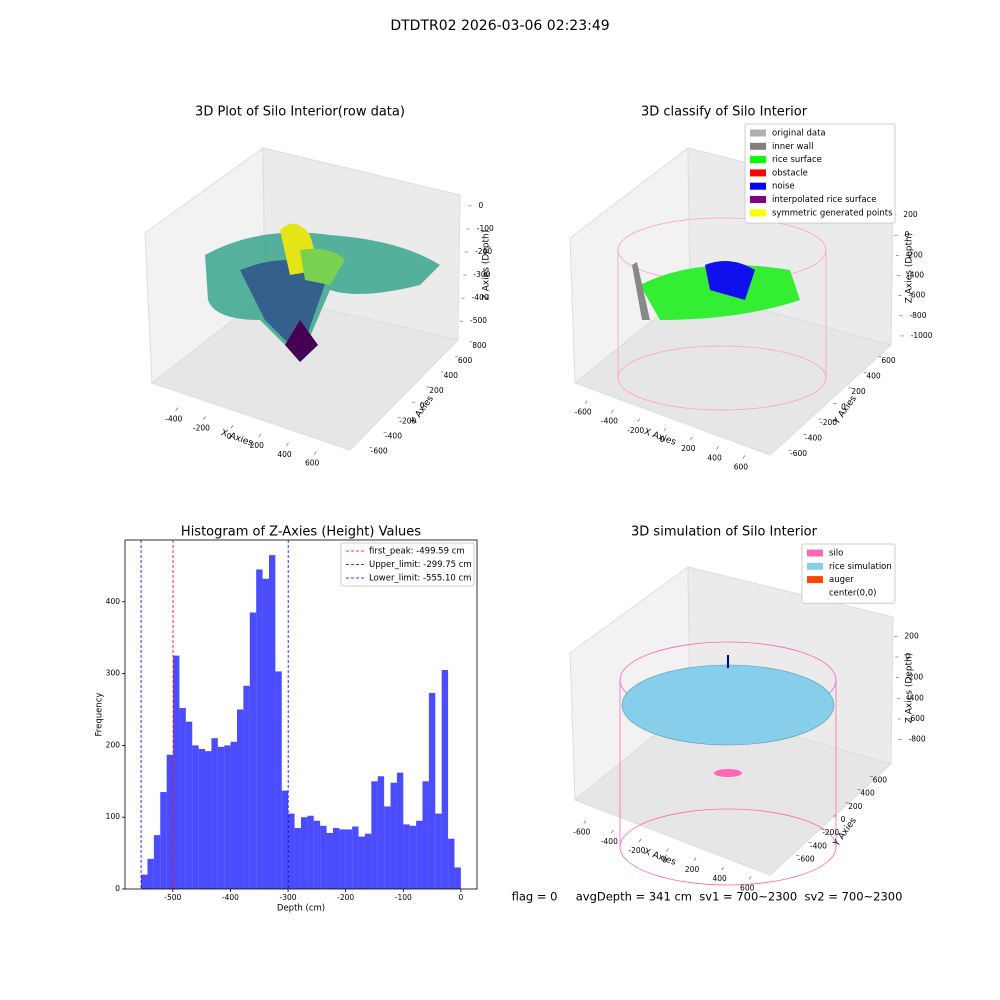  What do you see at coordinates (853, 593) in the screenshot?
I see `legend-label: center(0,0)` at bounding box center [853, 593].